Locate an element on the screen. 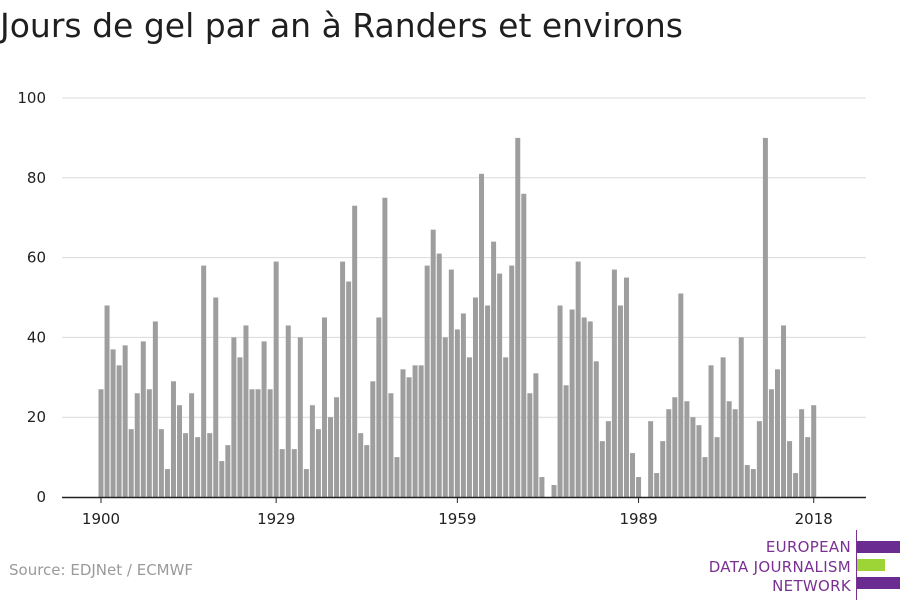 Image resolution: width=900 pixels, height=600 pixels. x-tick-label: 1929 is located at coordinates (276, 519).